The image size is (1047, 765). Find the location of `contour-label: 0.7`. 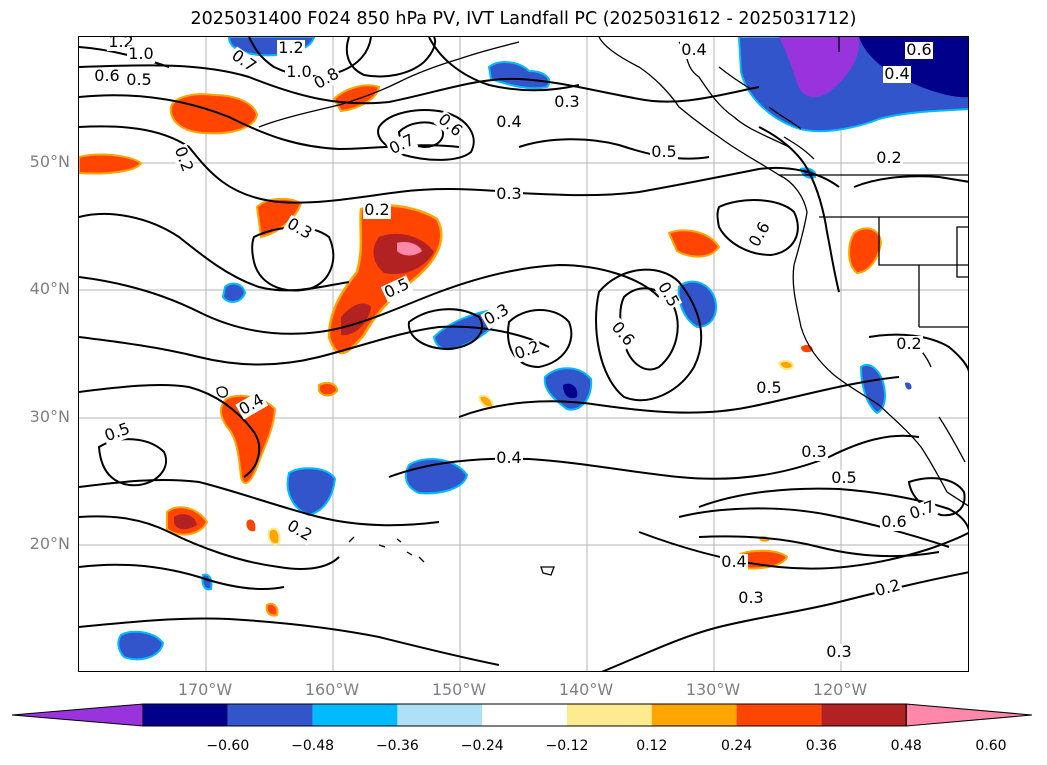

contour-label: 0.7 is located at coordinates (401, 144).